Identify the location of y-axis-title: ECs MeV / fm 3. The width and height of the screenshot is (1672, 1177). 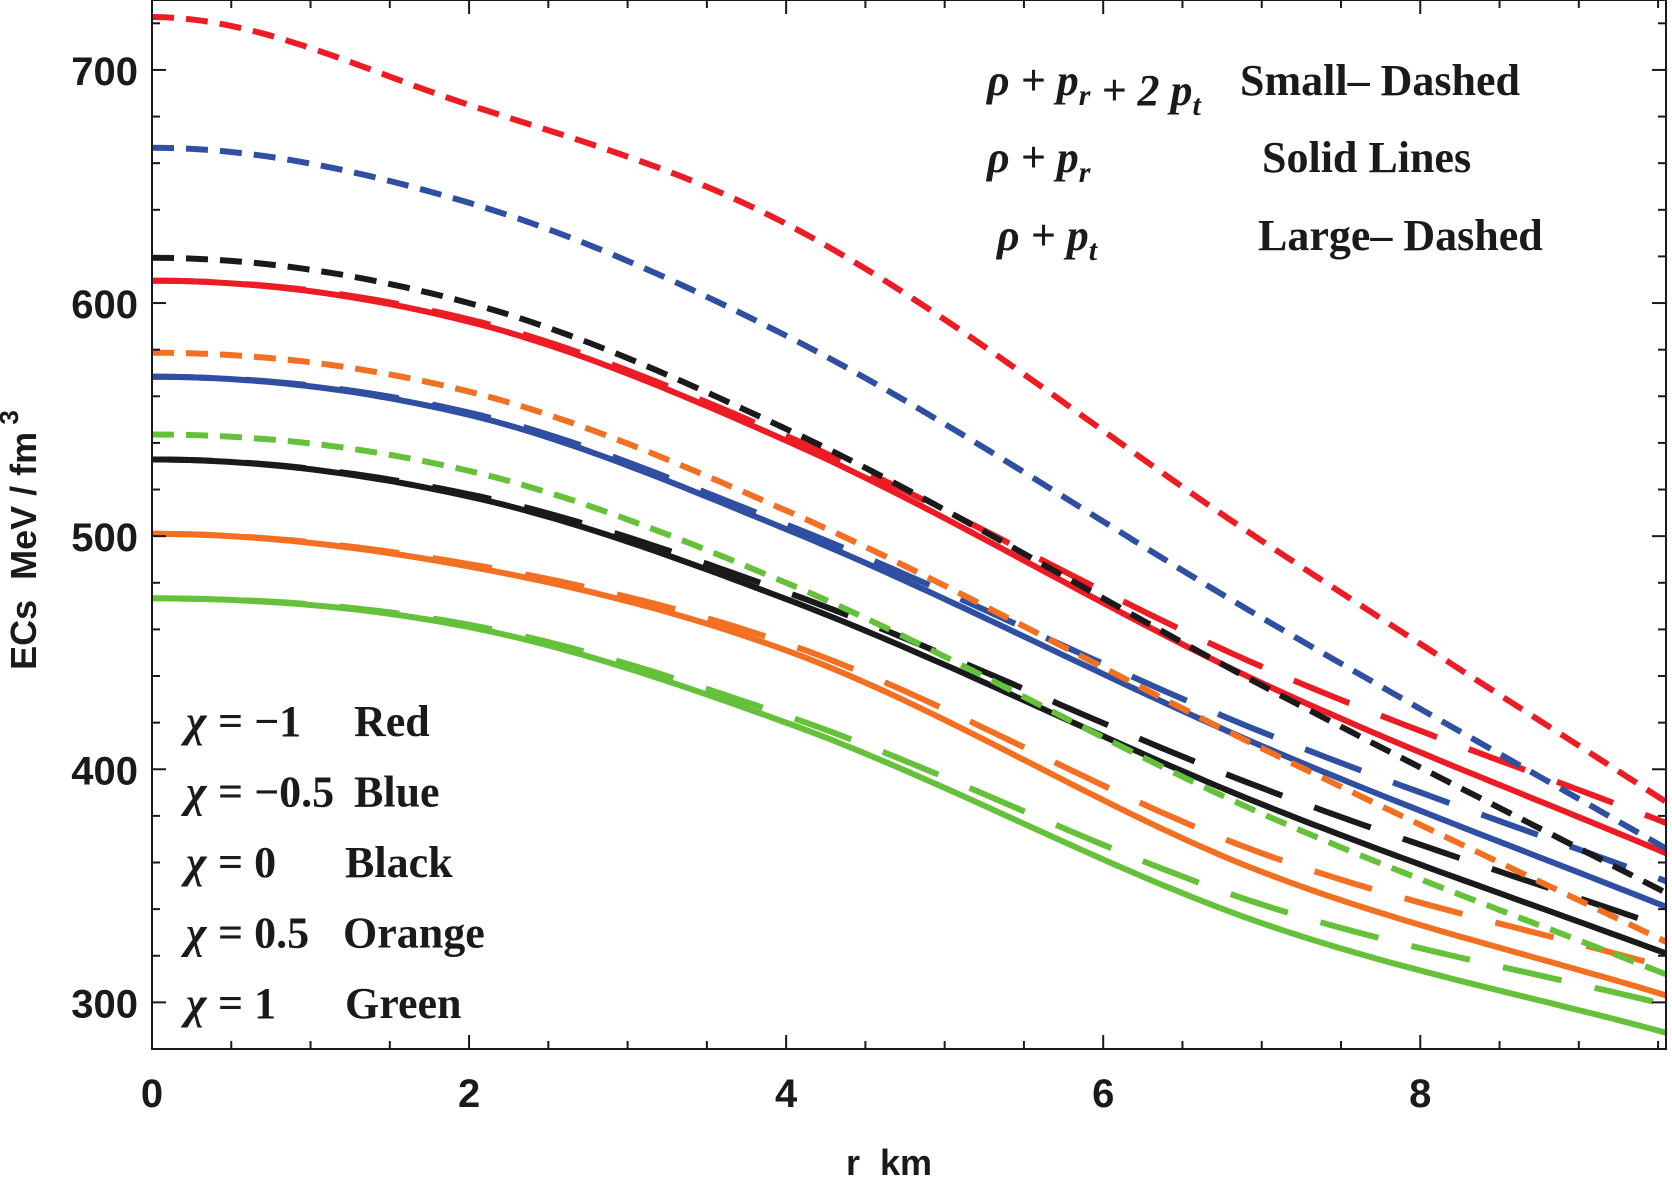
(22, 540).